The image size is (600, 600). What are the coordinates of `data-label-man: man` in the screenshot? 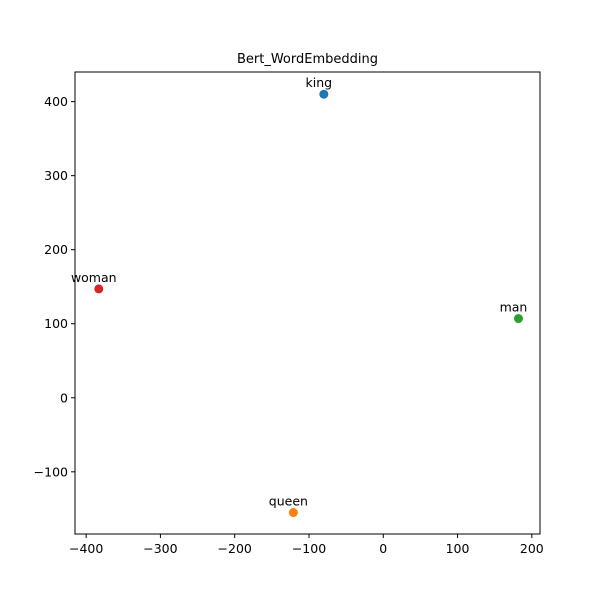 It's located at (514, 307).